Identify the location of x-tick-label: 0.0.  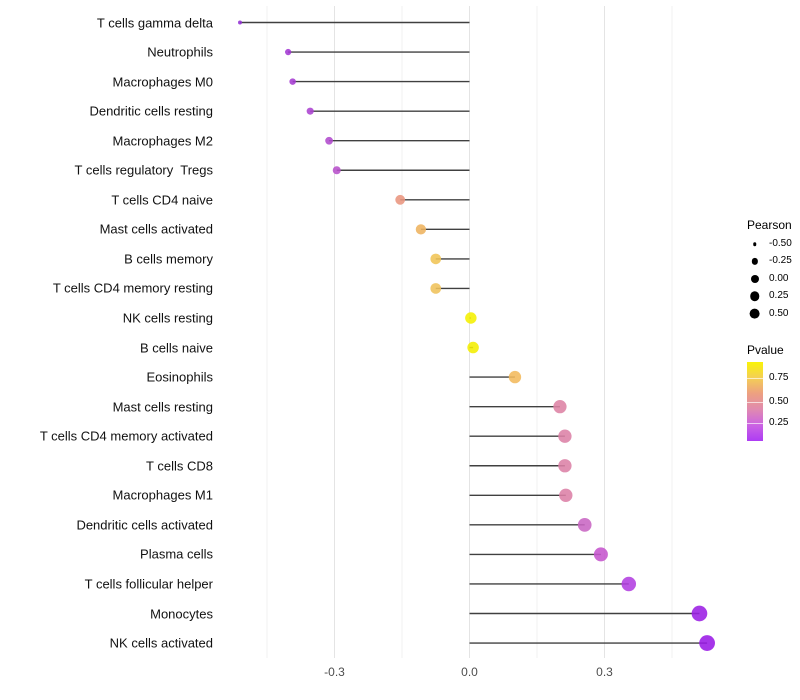
(469, 672).